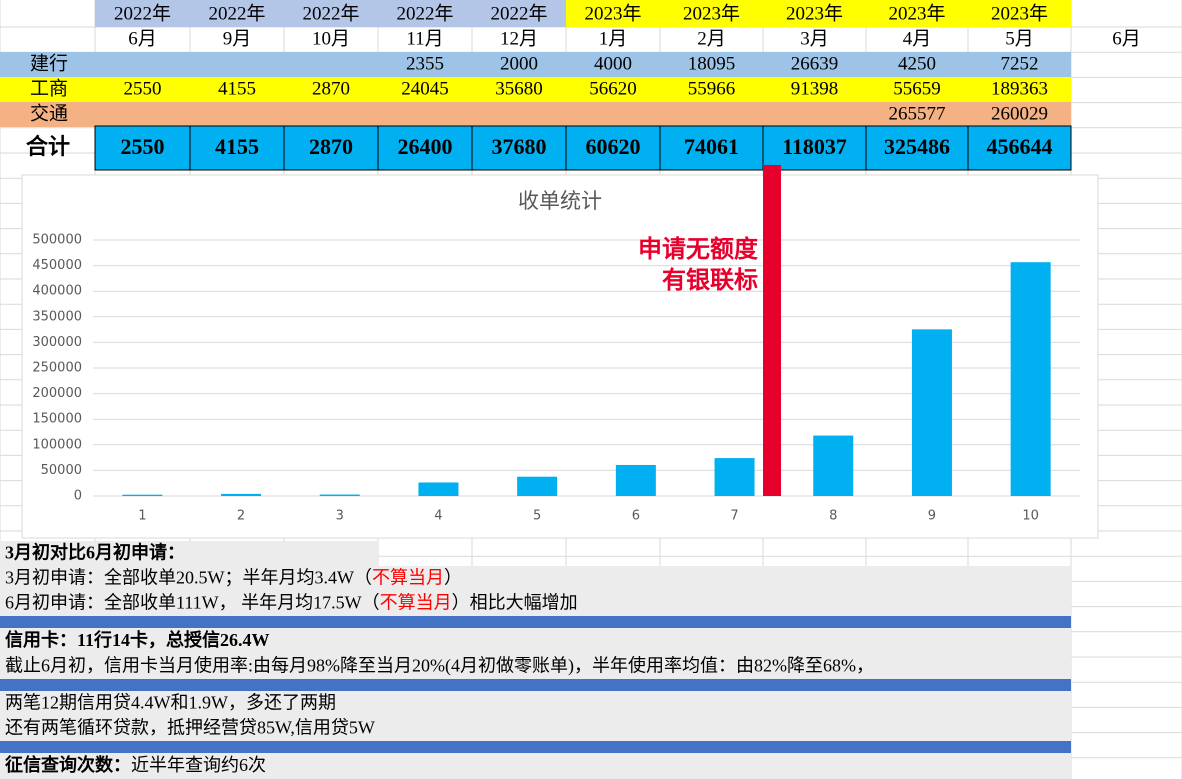 The width and height of the screenshot is (1182, 779). I want to click on annotation: 有银联标, so click(710, 280).